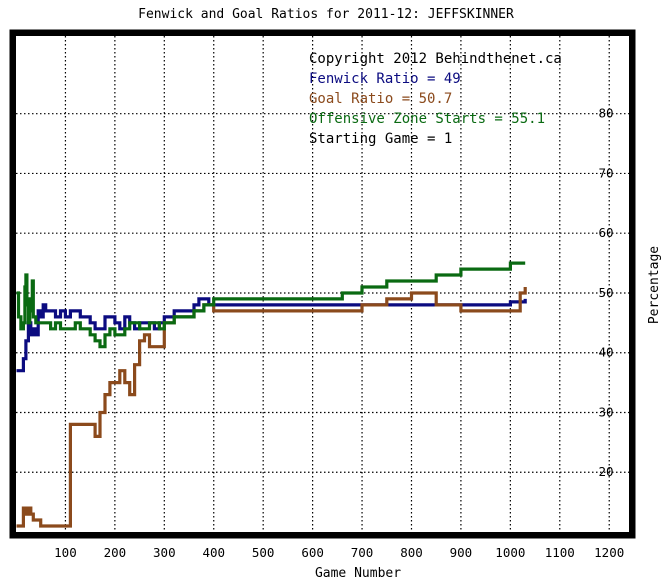  What do you see at coordinates (605, 232) in the screenshot?
I see `y-tick-label: 60` at bounding box center [605, 232].